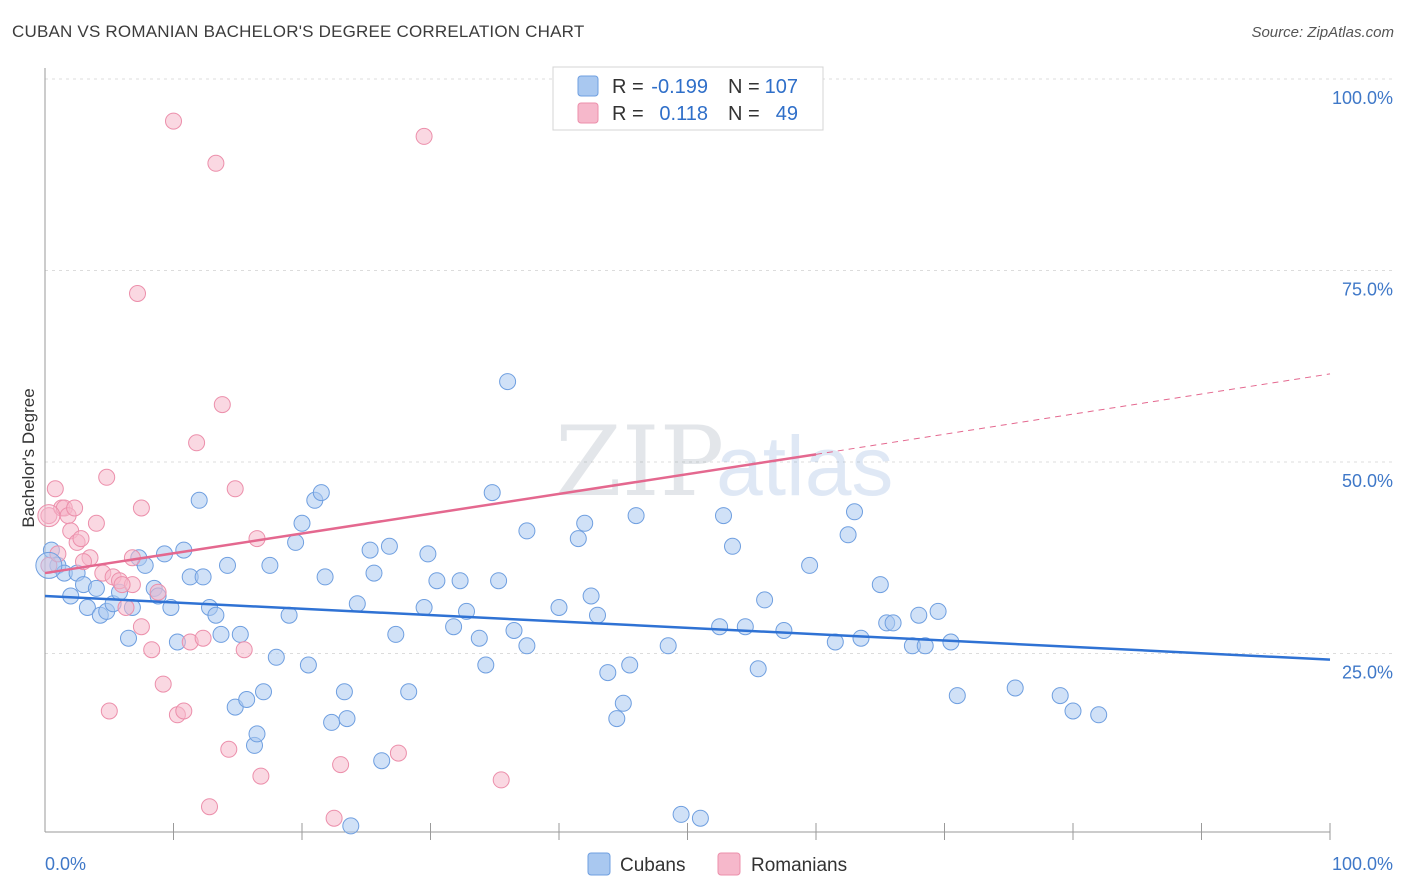 This screenshot has width=1406, height=892. I want to click on y-axis-label: Bachelor's Degree, so click(28, 457).